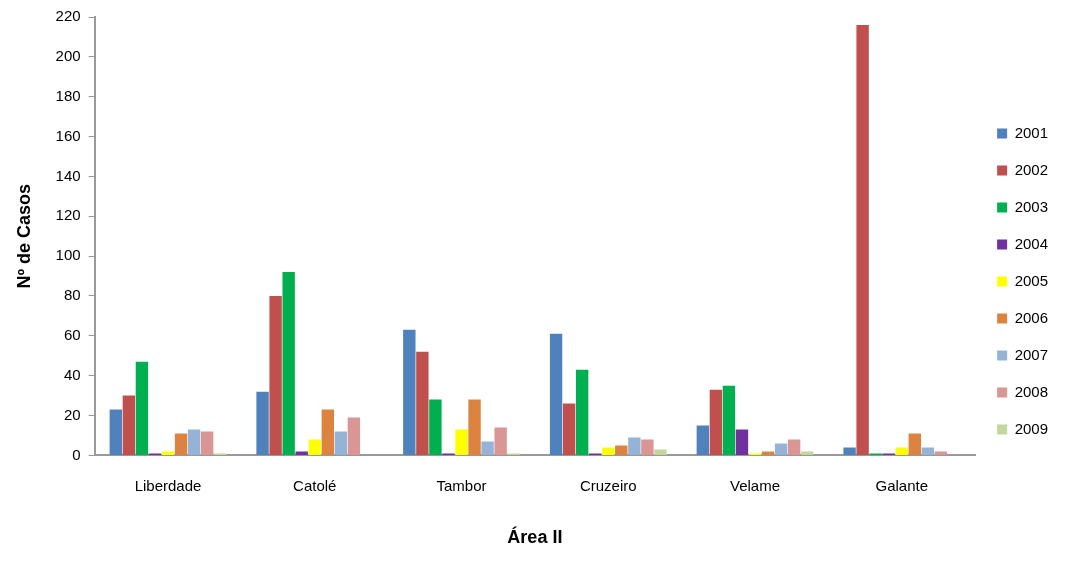 The height and width of the screenshot is (563, 1078). What do you see at coordinates (23, 236) in the screenshot?
I see `y-axis-title: Nº de Casos` at bounding box center [23, 236].